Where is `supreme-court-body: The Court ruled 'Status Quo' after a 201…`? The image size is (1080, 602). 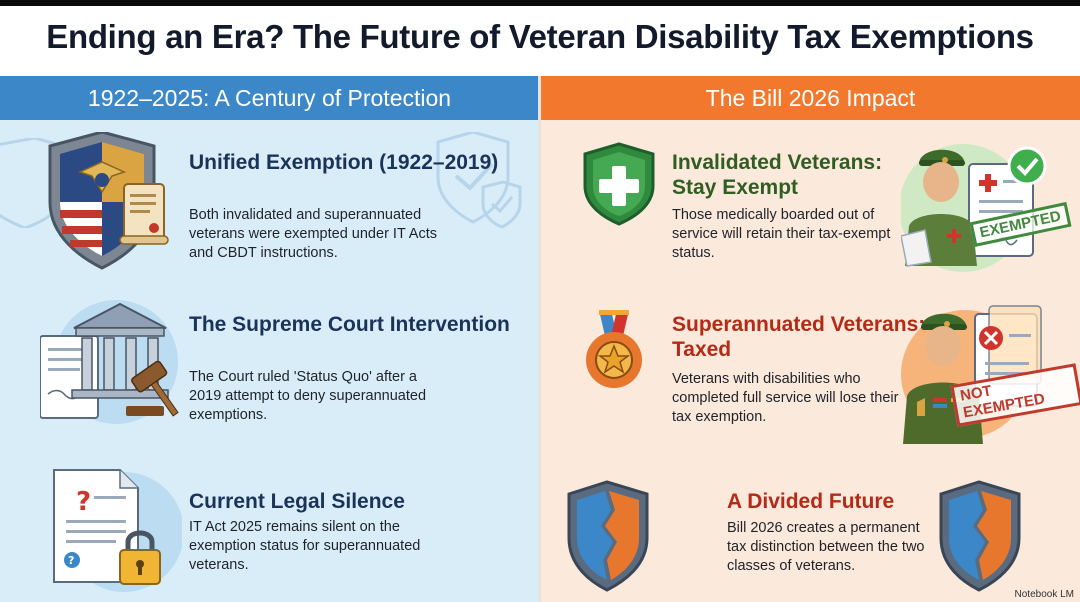
supreme-court-body: The Court ruled 'Status Quo' after a 201… is located at coordinates (308, 396).